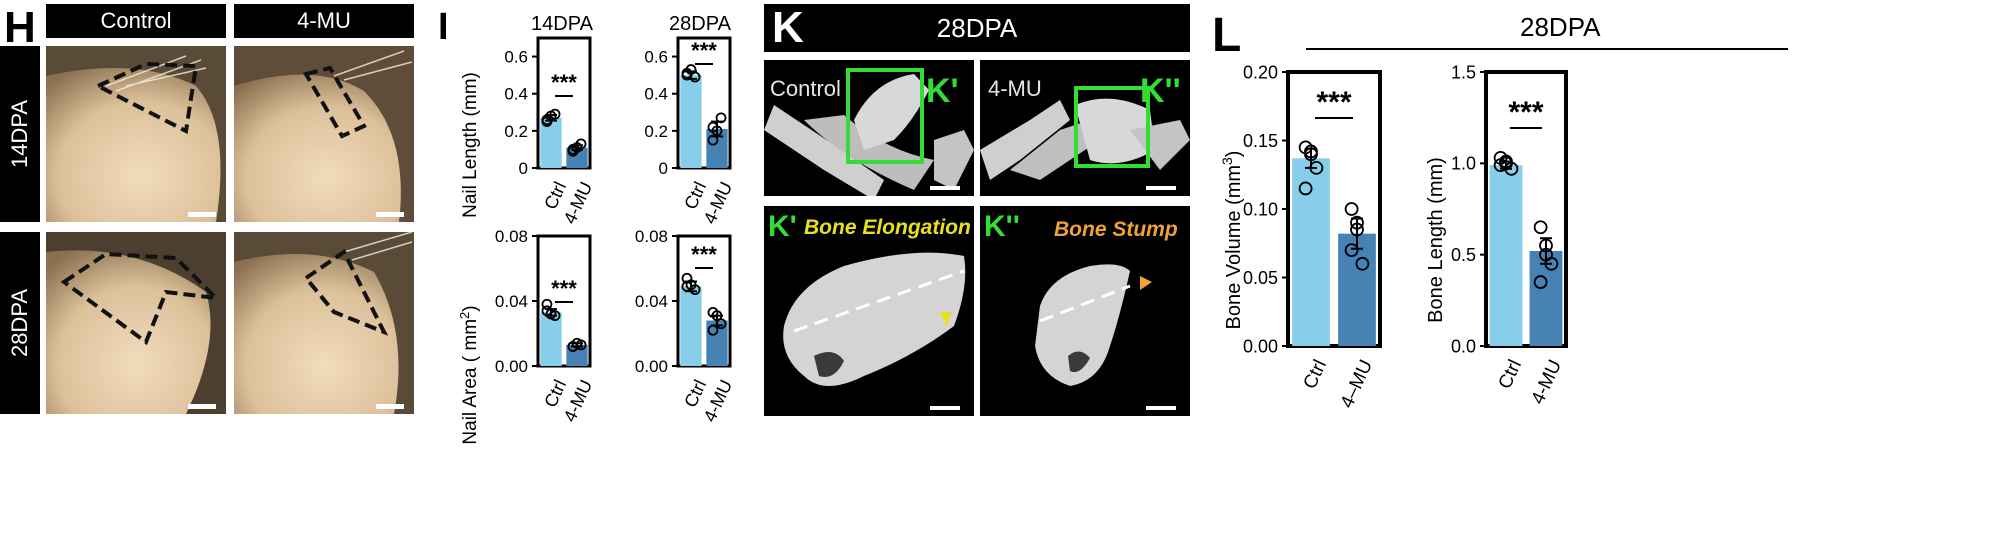 Image resolution: width=1995 pixels, height=546 pixels. I want to click on panel-letter-k: K, so click(788, 27).